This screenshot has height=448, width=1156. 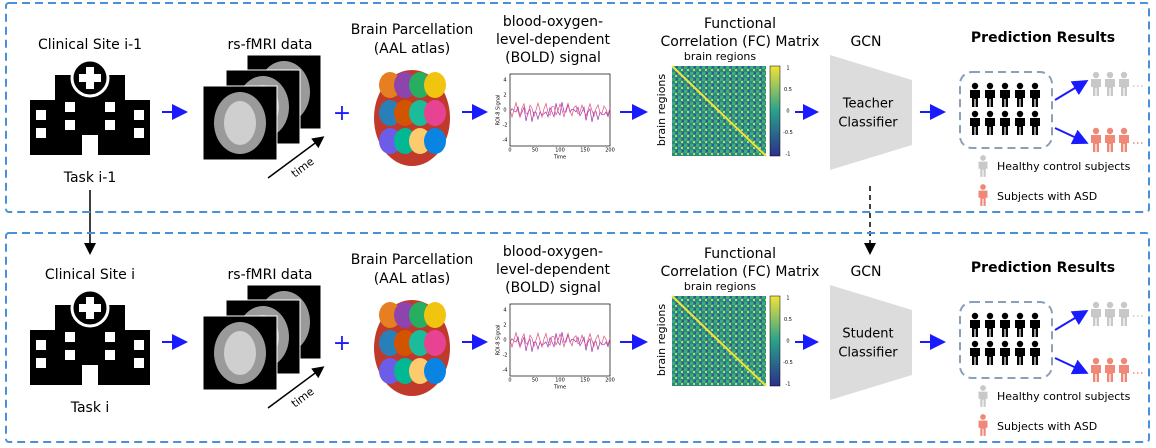 What do you see at coordinates (740, 24) in the screenshot?
I see `fc-label: Functional` at bounding box center [740, 24].